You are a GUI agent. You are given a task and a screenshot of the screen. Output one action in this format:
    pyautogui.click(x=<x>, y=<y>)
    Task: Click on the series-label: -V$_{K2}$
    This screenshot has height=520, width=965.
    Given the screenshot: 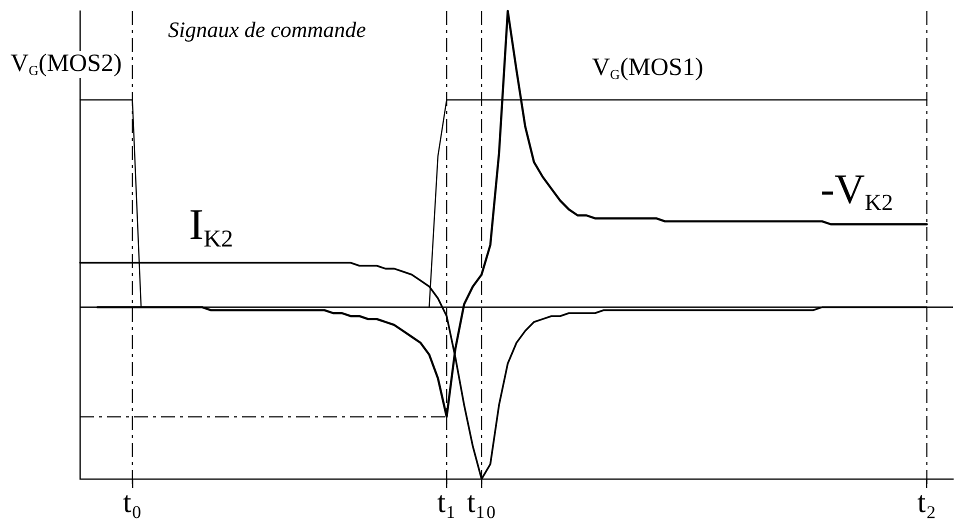 What is the action you would take?
    pyautogui.click(x=857, y=191)
    